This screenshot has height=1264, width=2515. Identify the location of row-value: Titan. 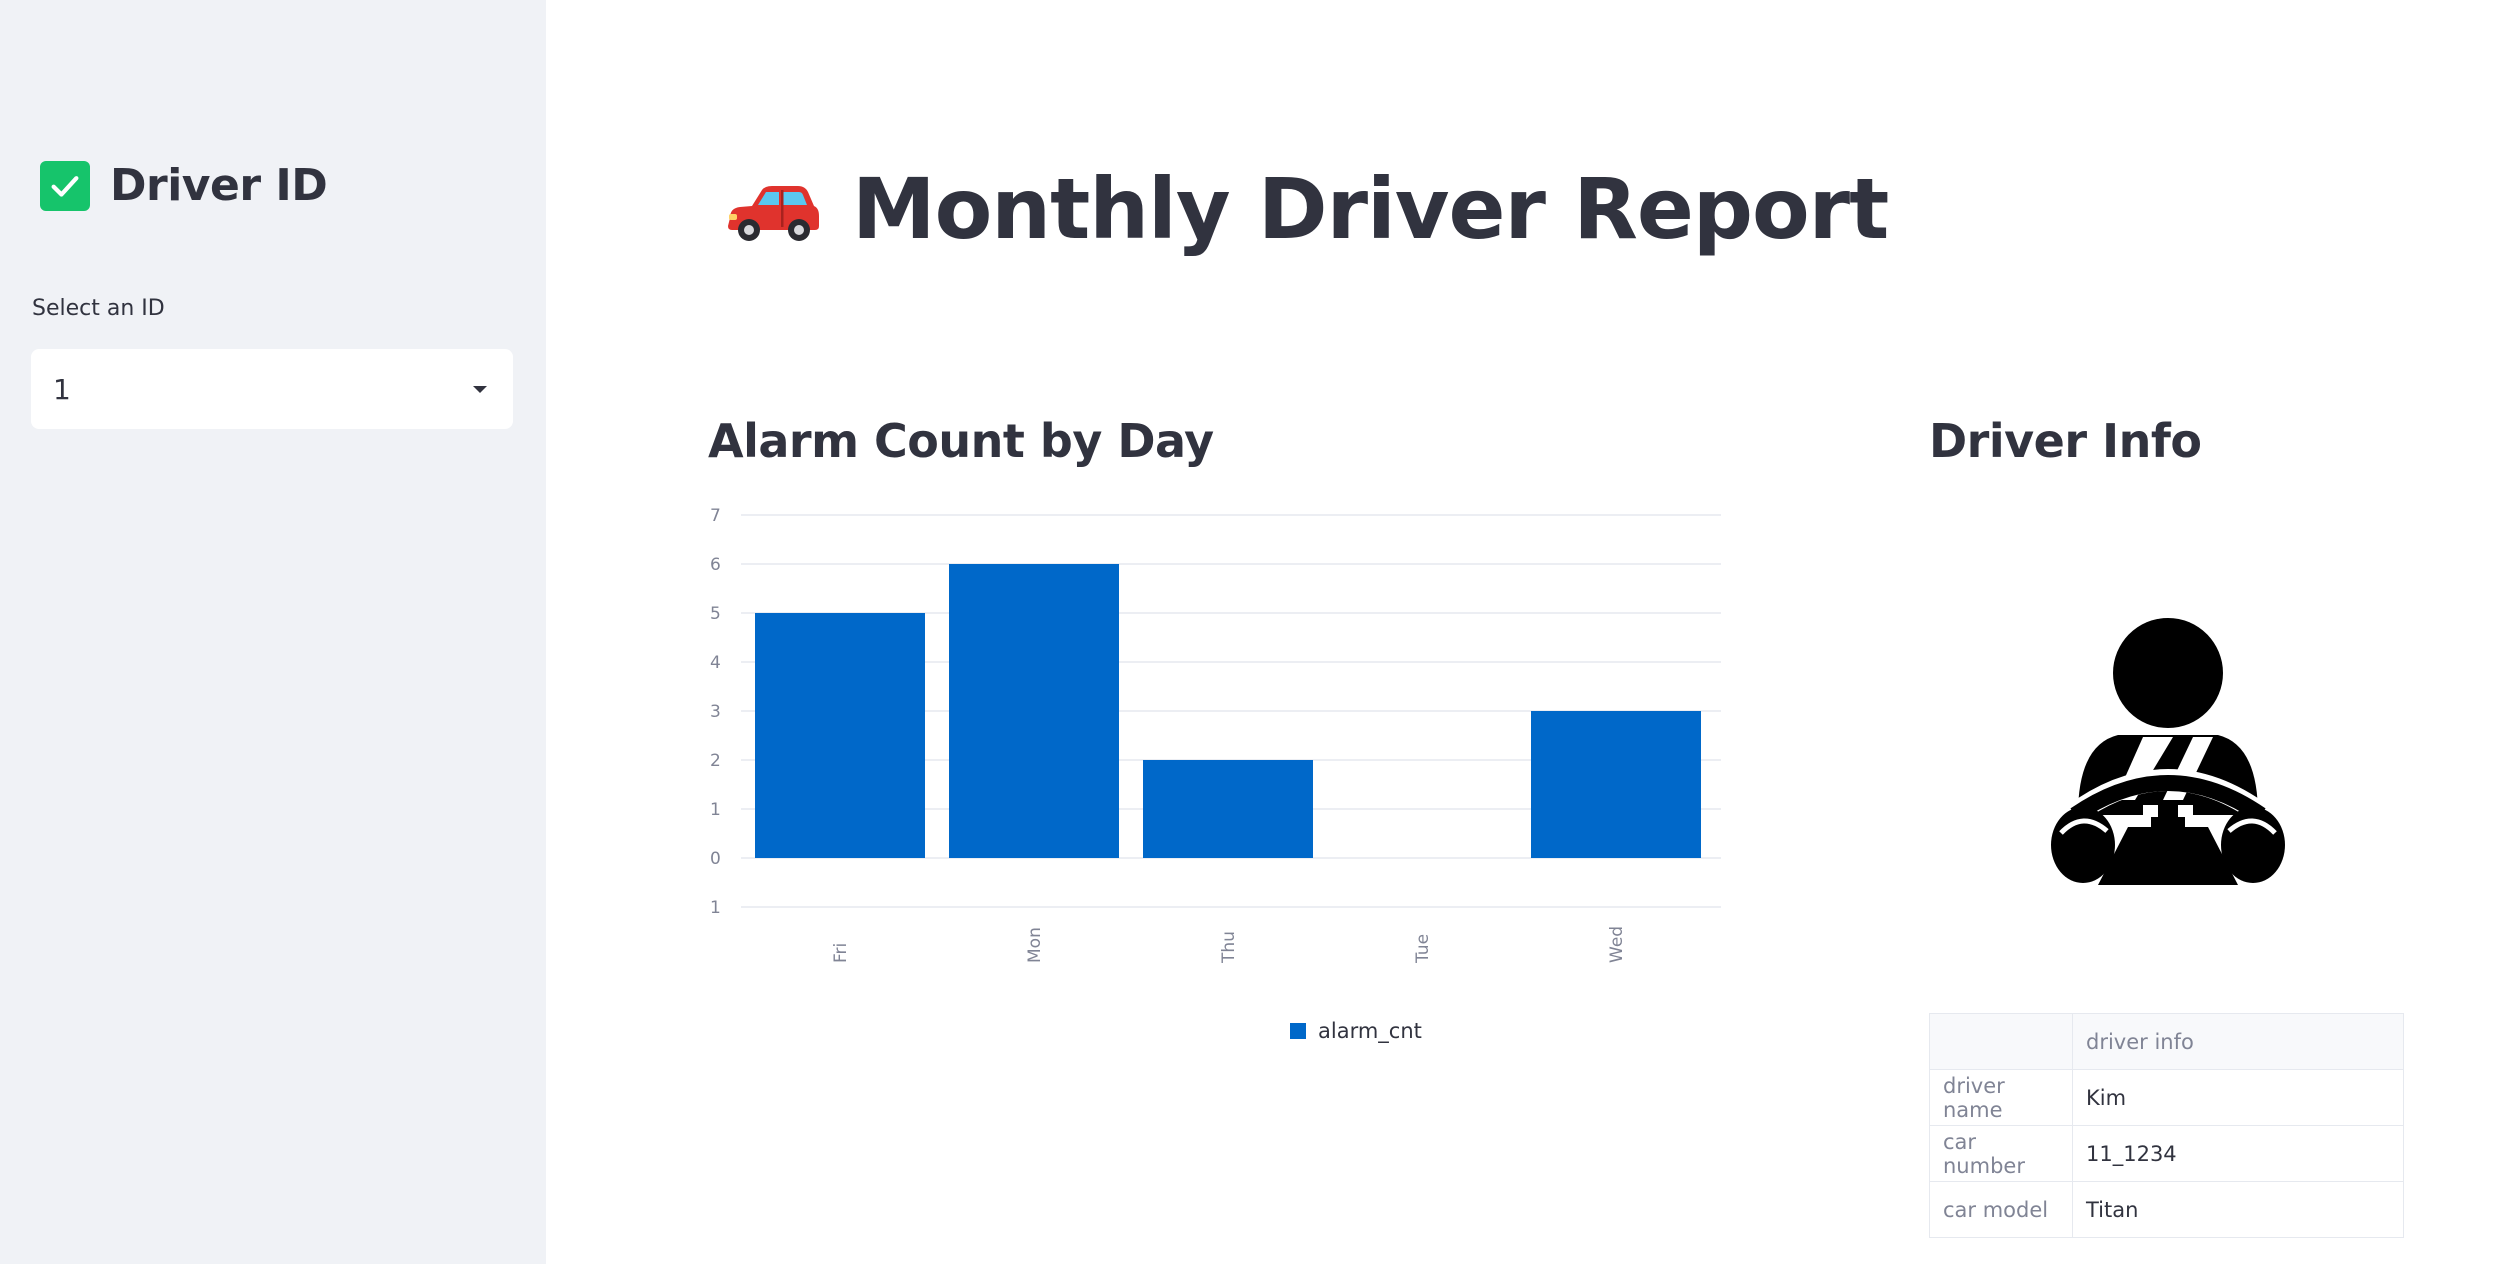
(2238, 1209).